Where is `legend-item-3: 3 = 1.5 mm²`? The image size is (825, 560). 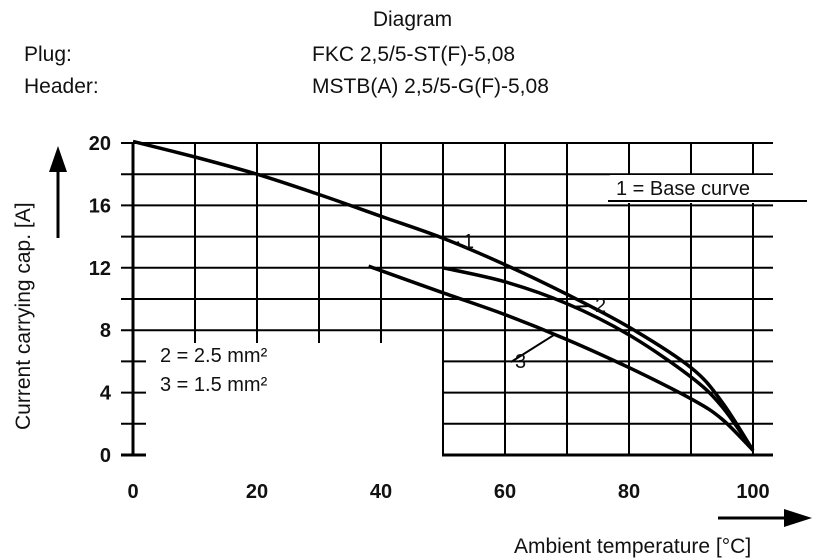 legend-item-3: 3 = 1.5 mm² is located at coordinates (214, 385).